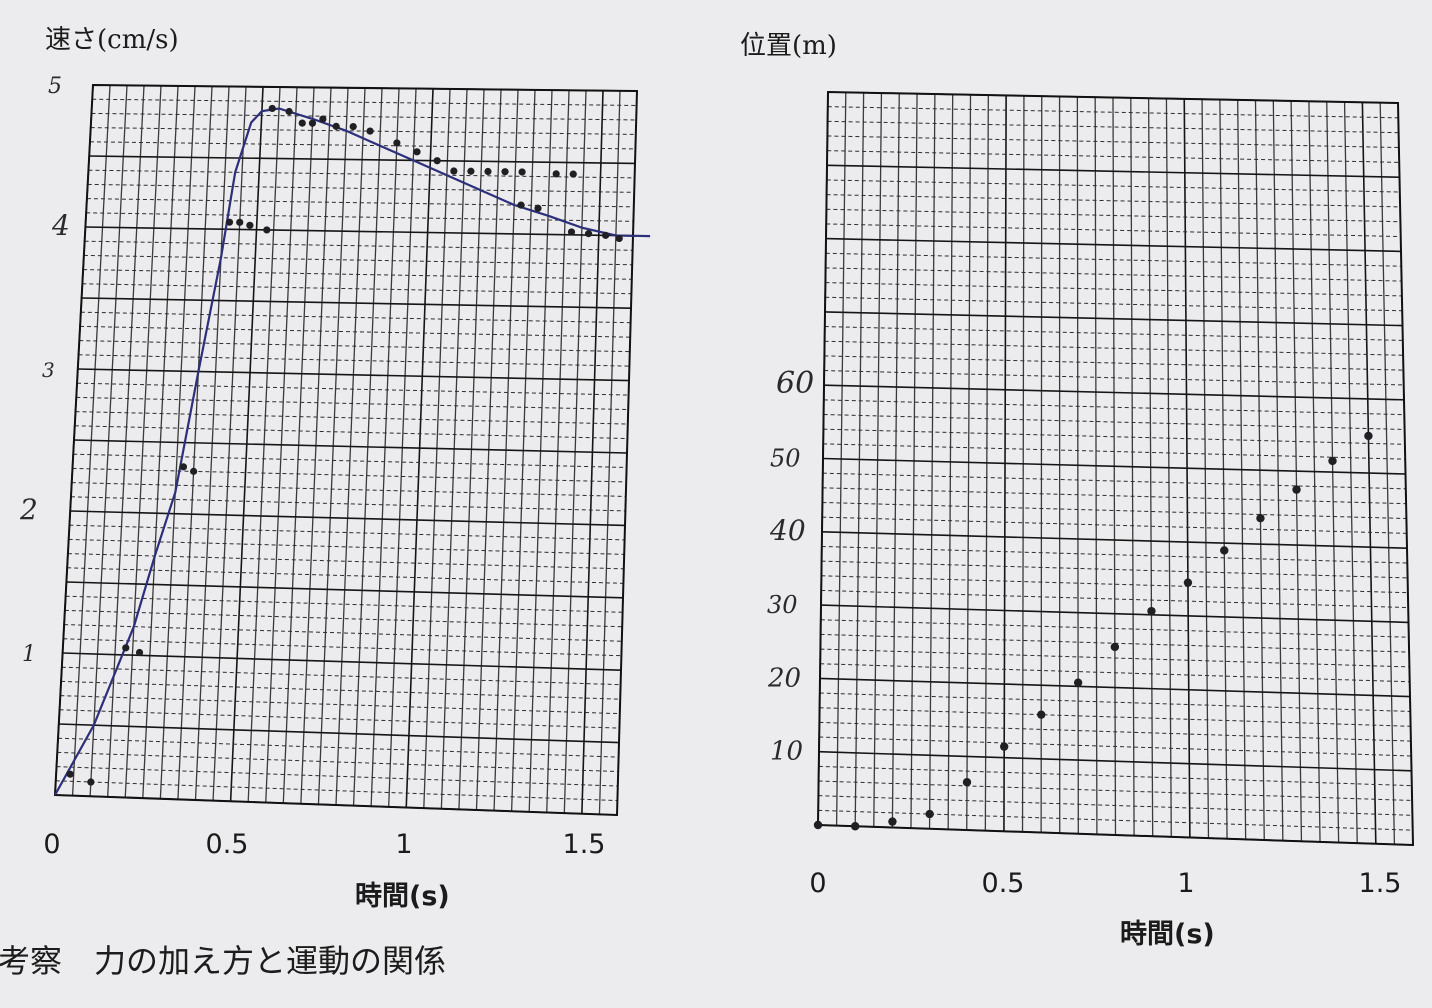 The image size is (1432, 1008). I want to click on y-tick-label-handwritten: 40, so click(787, 530).